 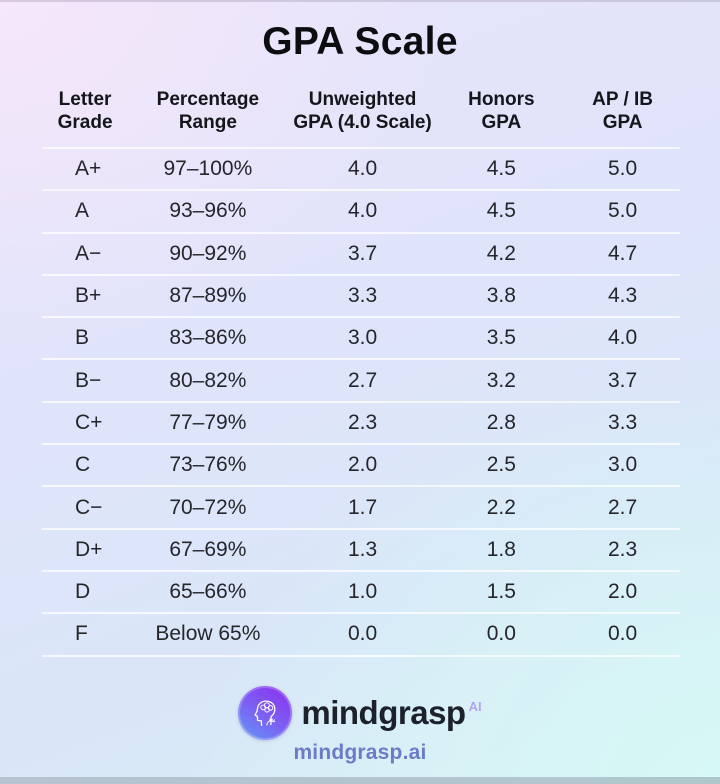 I want to click on cell-ap-ib-gpa: 3.7, so click(x=622, y=380).